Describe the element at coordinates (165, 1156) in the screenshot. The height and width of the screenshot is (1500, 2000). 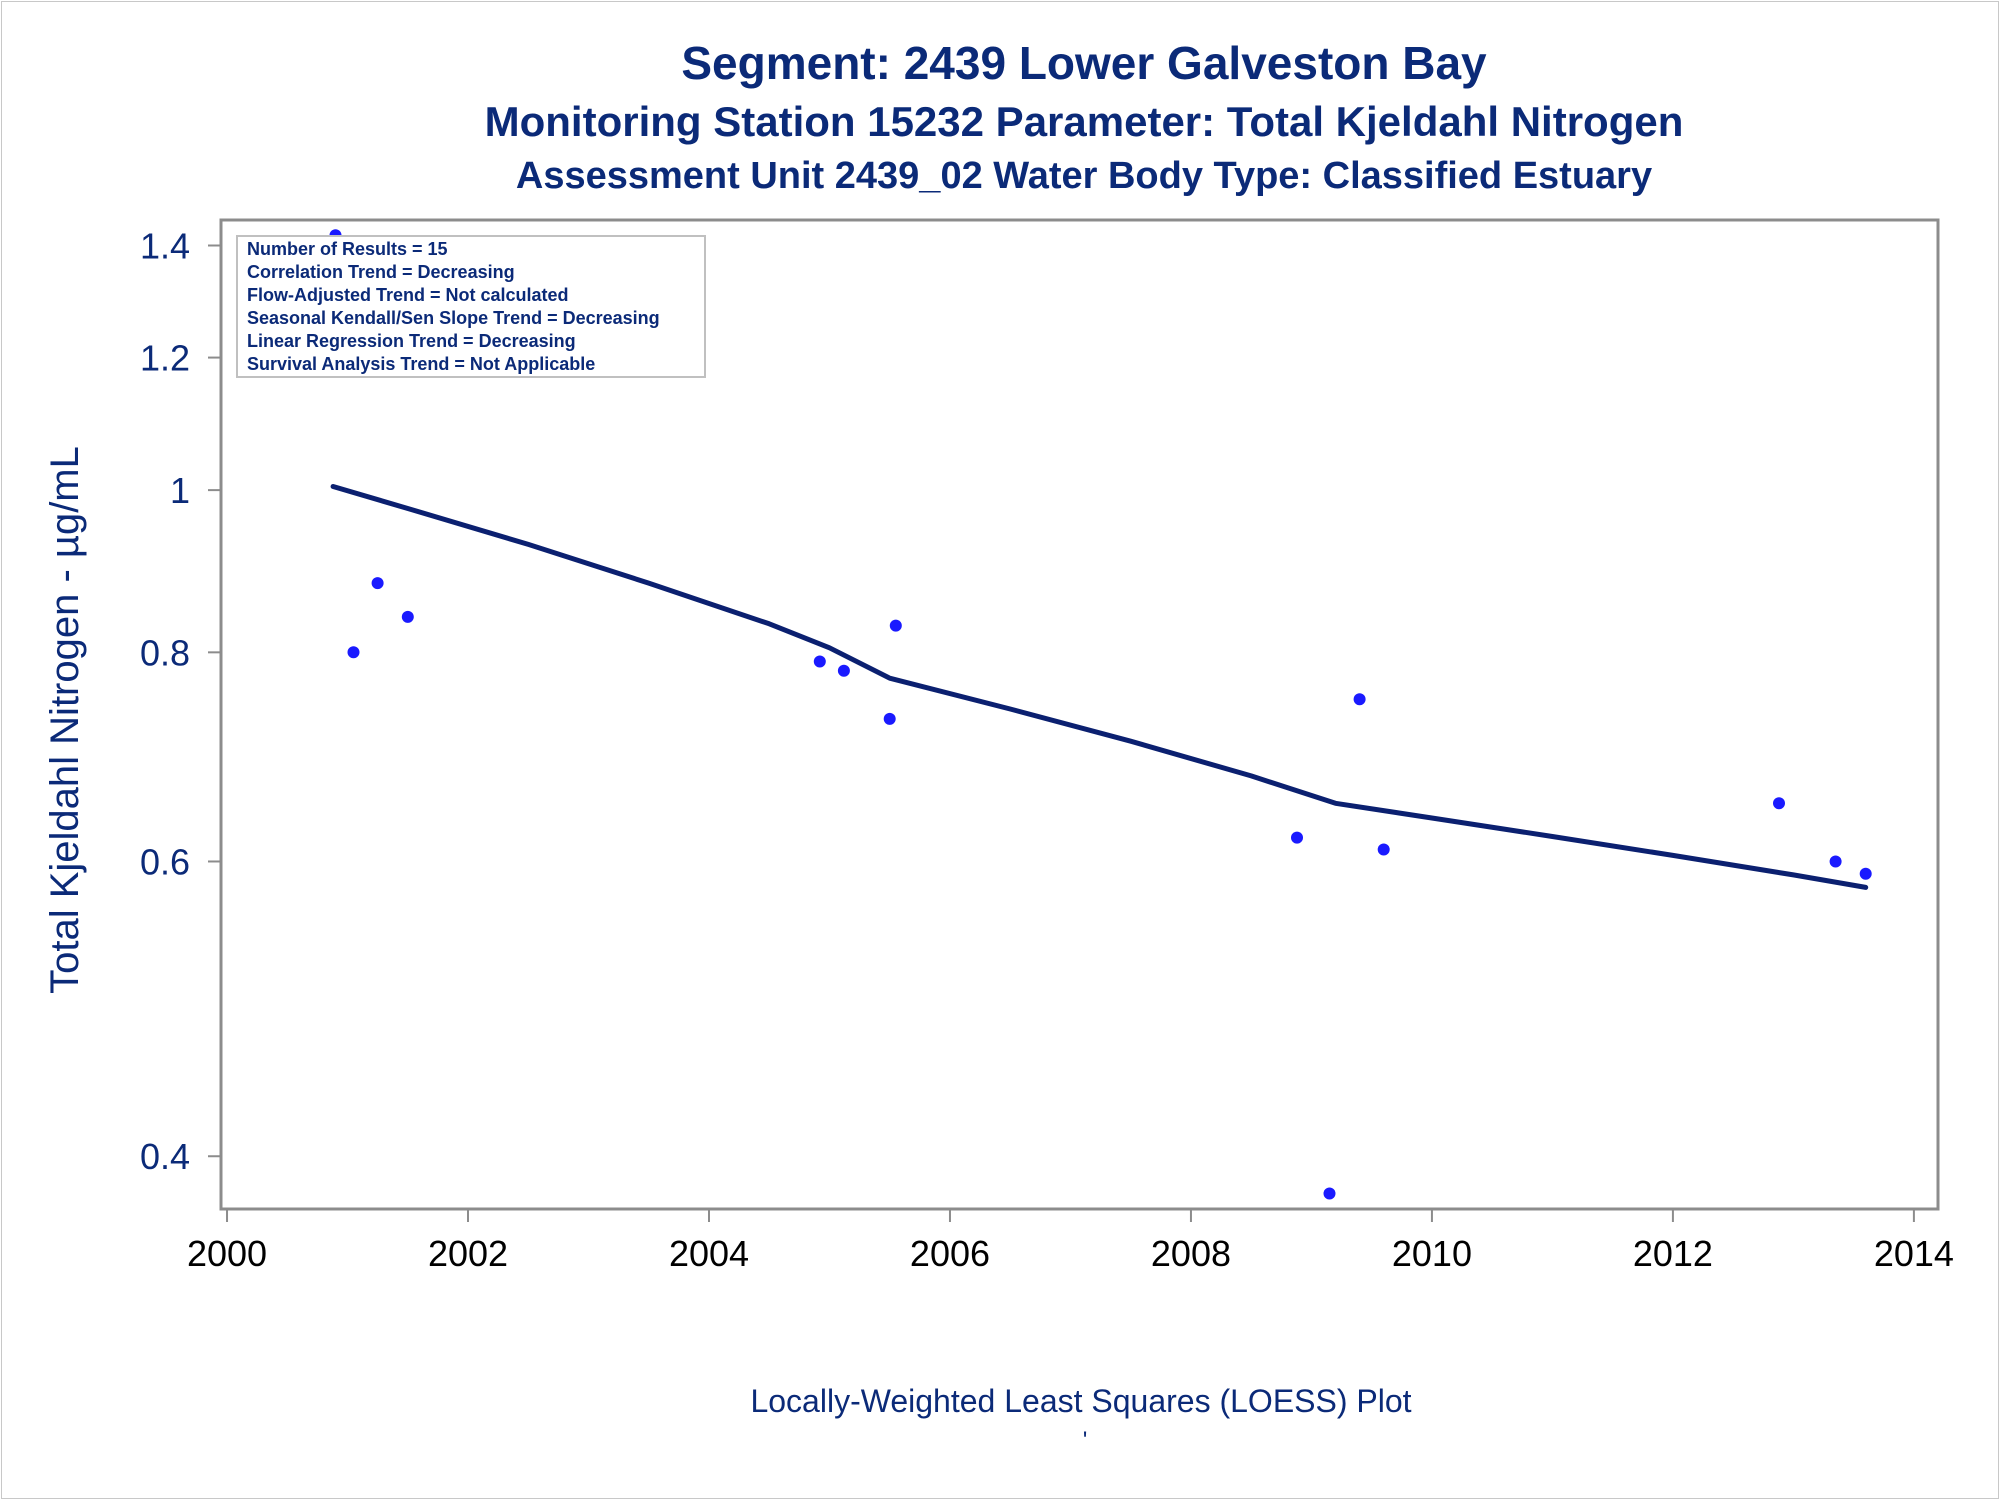
I see `y-tick-label: 0.4` at that location.